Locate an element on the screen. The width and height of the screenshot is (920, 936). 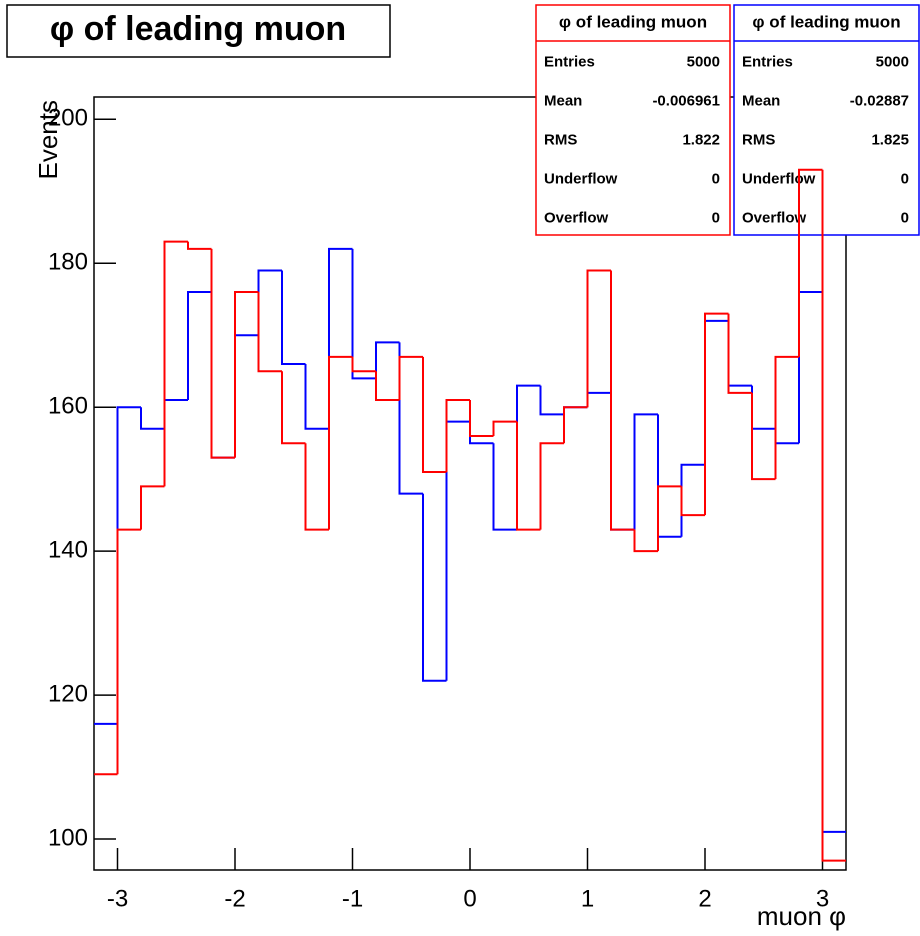
y-tick-label: 120 is located at coordinates (68, 693).